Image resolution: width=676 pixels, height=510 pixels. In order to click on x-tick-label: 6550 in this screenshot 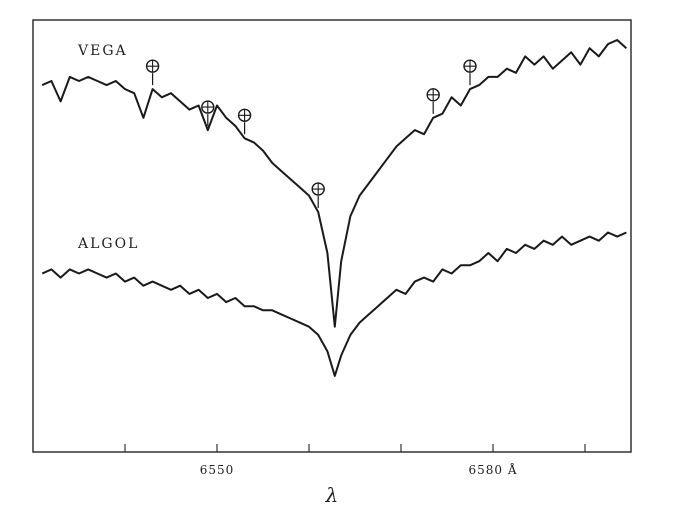, I will do `click(217, 470)`.